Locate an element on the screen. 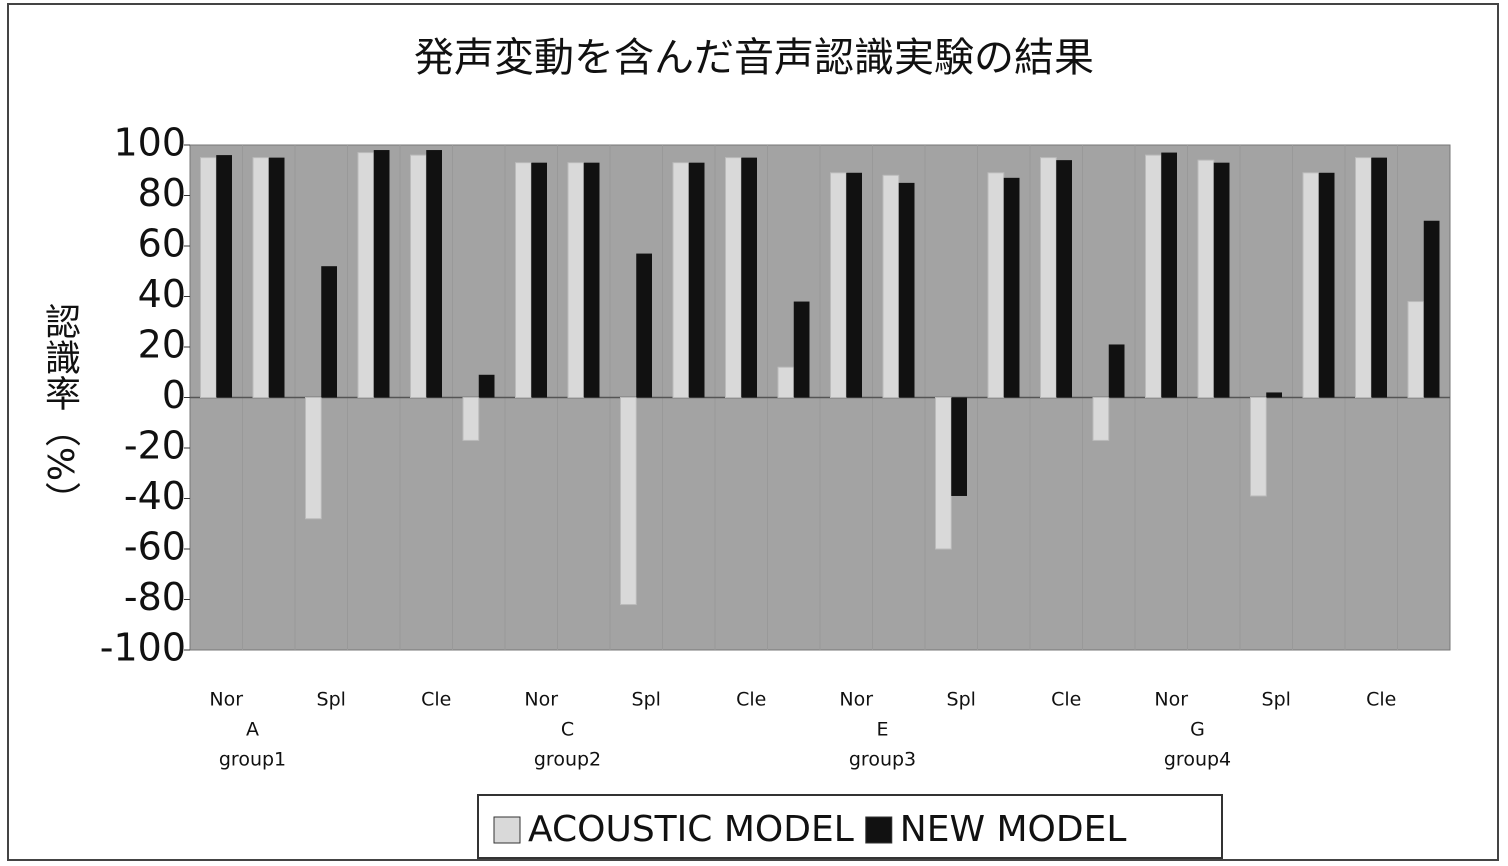 The width and height of the screenshot is (1508, 866). legend-label: ACOUSTIC MODEL is located at coordinates (691, 829).